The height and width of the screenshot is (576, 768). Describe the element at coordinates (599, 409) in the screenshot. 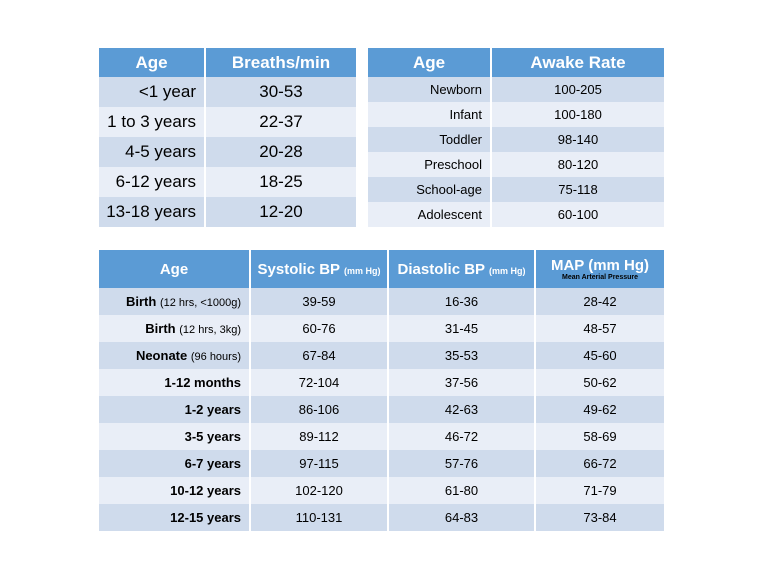

I see `map-cell: 49-62` at that location.